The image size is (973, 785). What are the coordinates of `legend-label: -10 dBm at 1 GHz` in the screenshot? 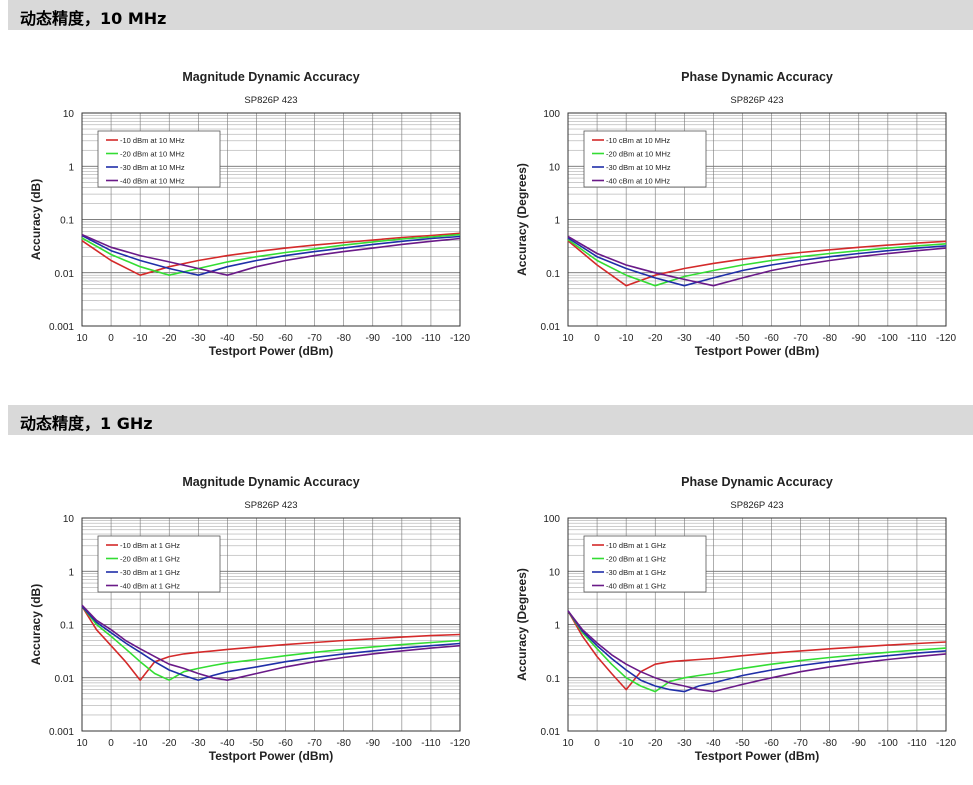 It's located at (636, 545).